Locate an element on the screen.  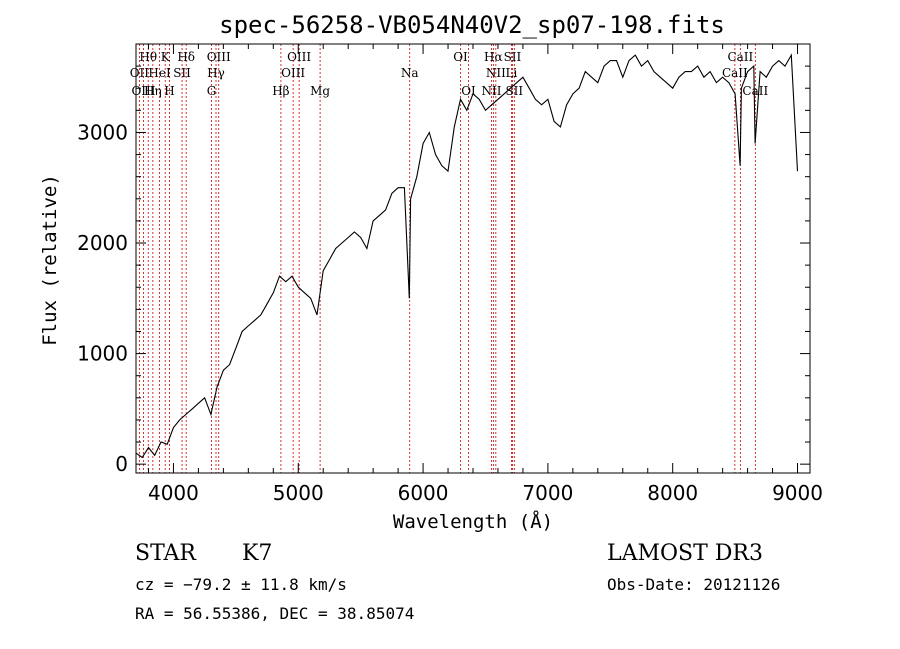
object-subclass: K7 is located at coordinates (257, 553).